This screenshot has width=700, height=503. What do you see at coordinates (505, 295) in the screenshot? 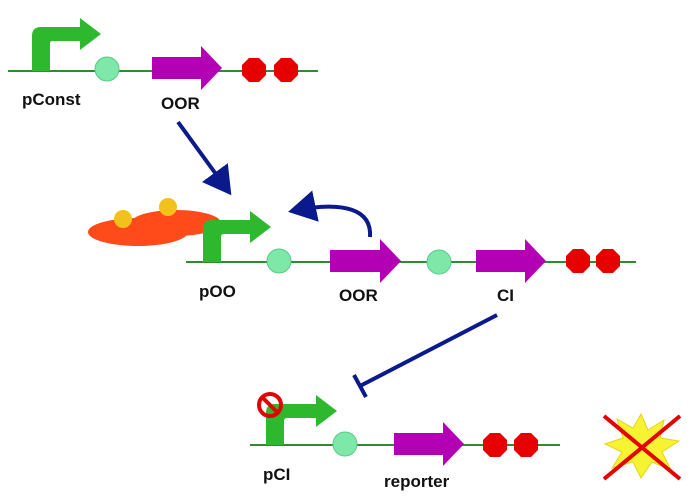
I see `gene-label: CI` at bounding box center [505, 295].